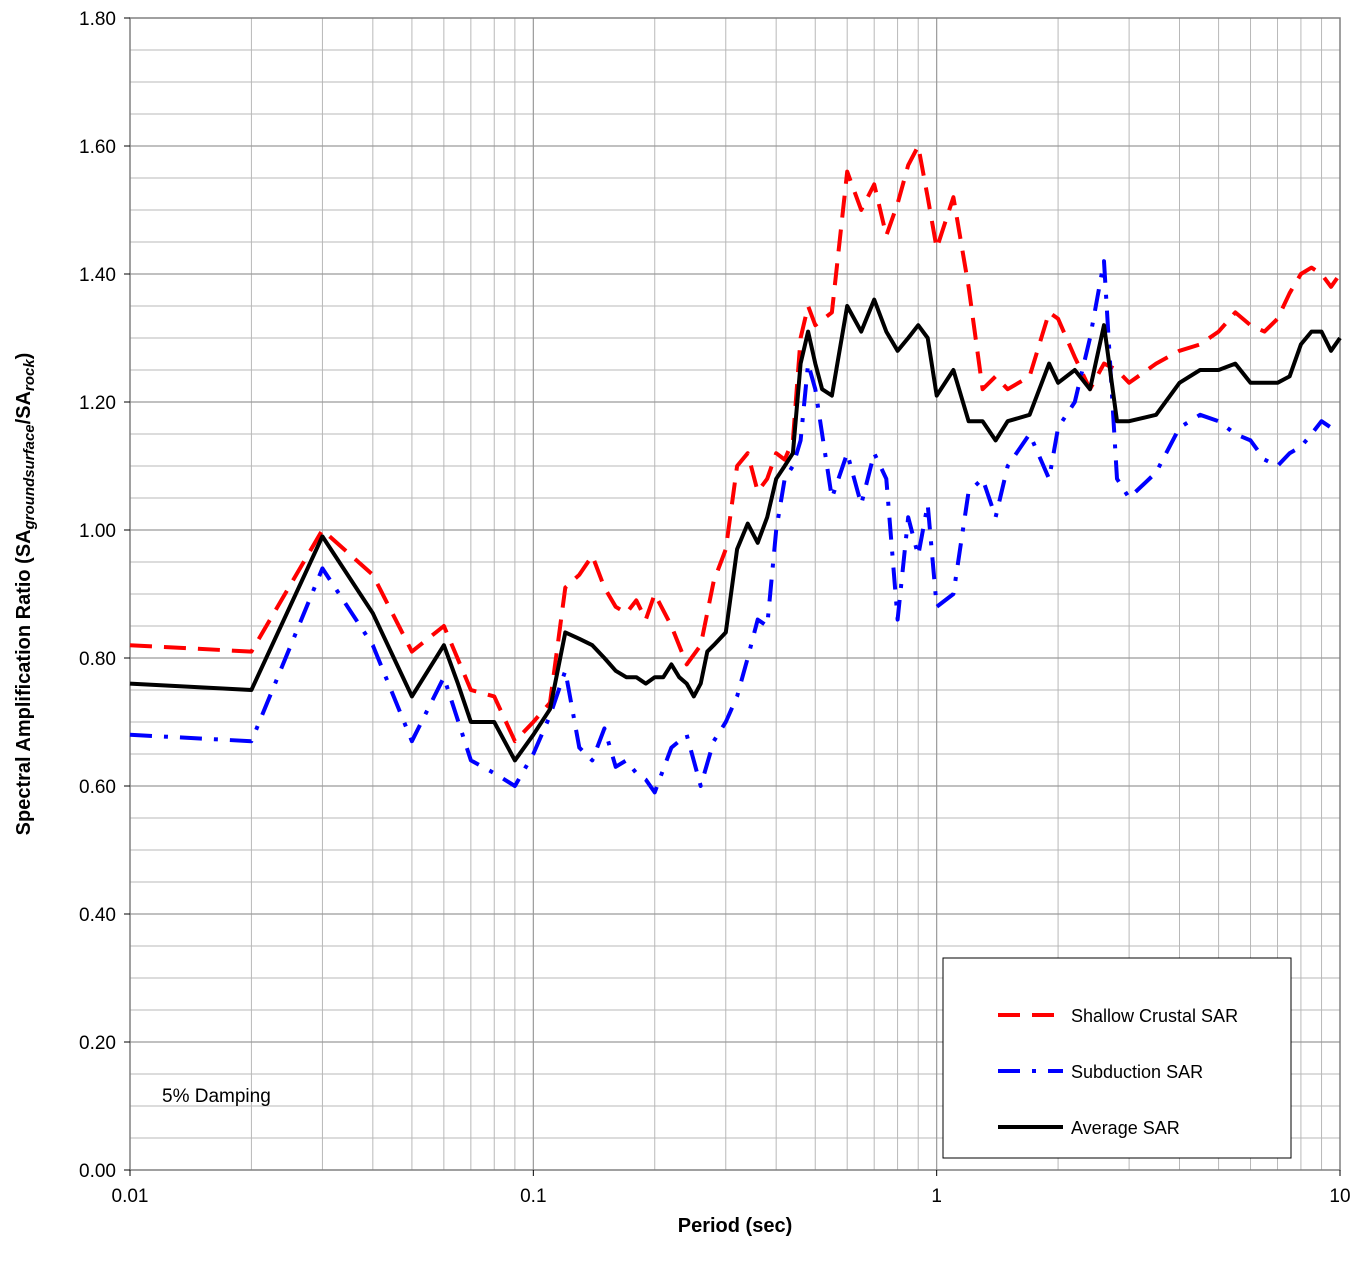 The image size is (1365, 1262). Describe the element at coordinates (216, 1096) in the screenshot. I see `damping-annotation: 5% Damping` at that location.